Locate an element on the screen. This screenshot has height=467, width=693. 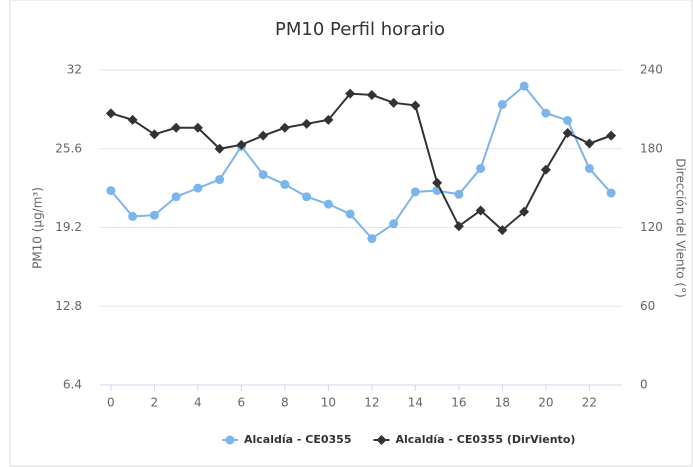
y-tick-label: 25.6 is located at coordinates (68, 148).